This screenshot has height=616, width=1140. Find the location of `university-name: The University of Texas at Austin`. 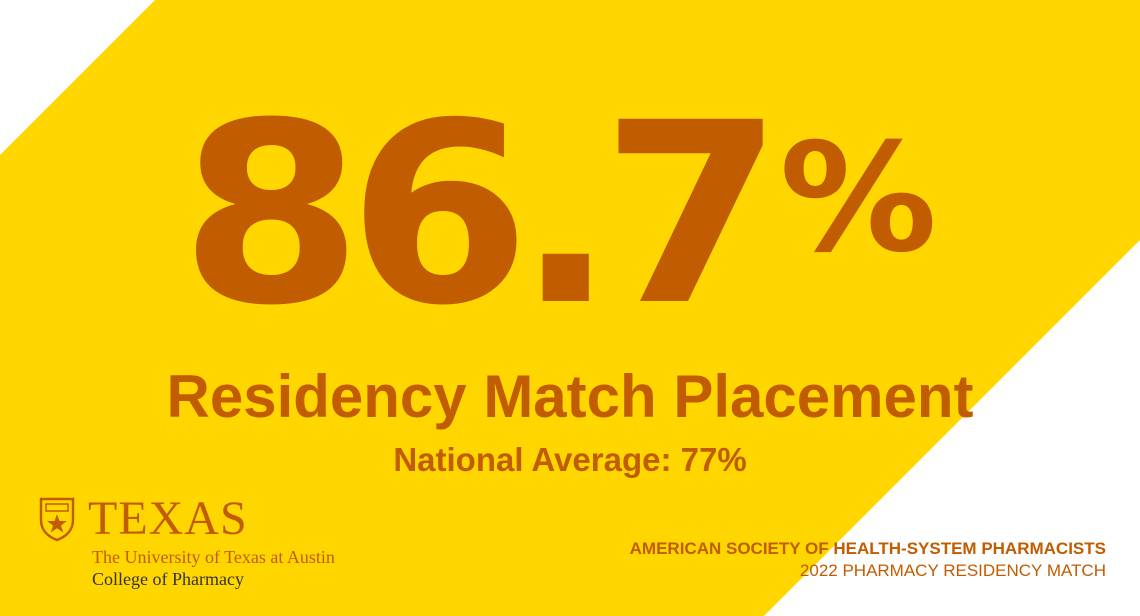

university-name: The University of Texas at Austin is located at coordinates (213, 557).